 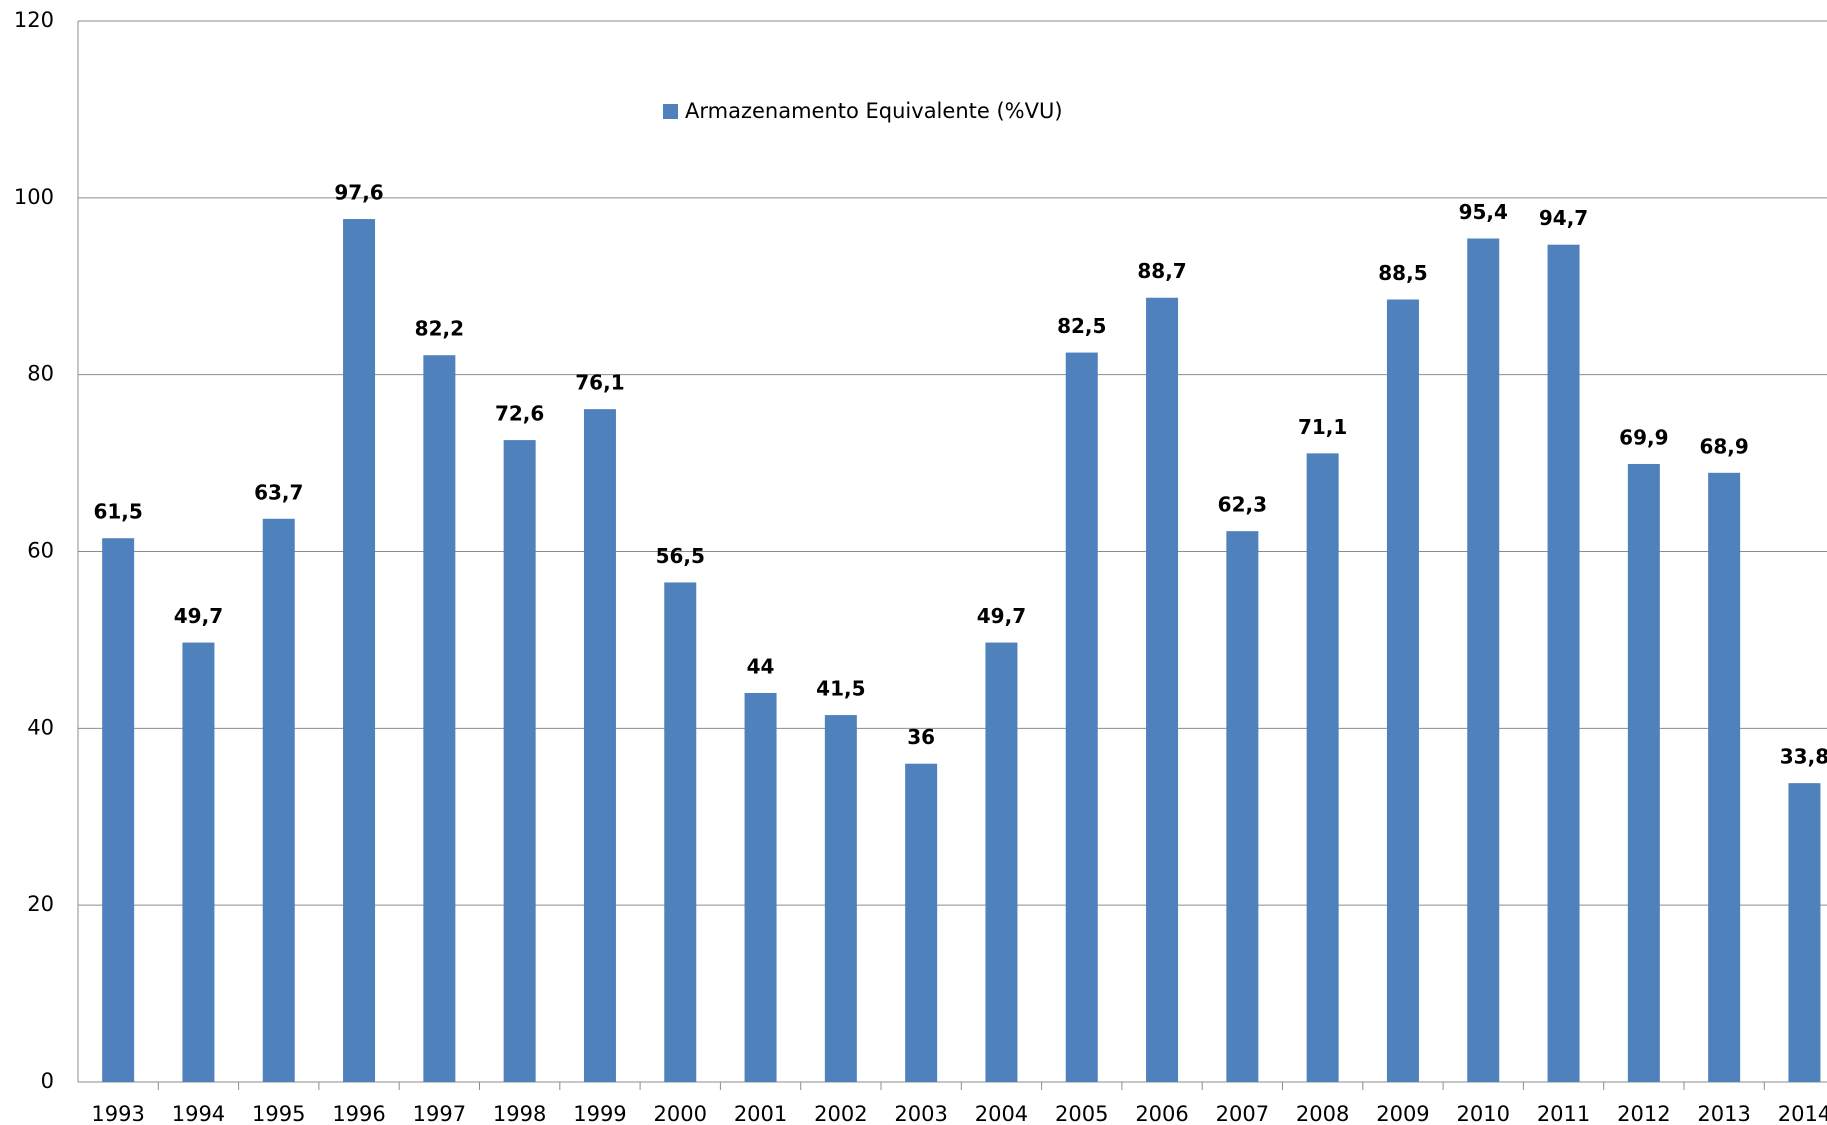 I want to click on y-tick-label: 40, so click(x=40, y=727).